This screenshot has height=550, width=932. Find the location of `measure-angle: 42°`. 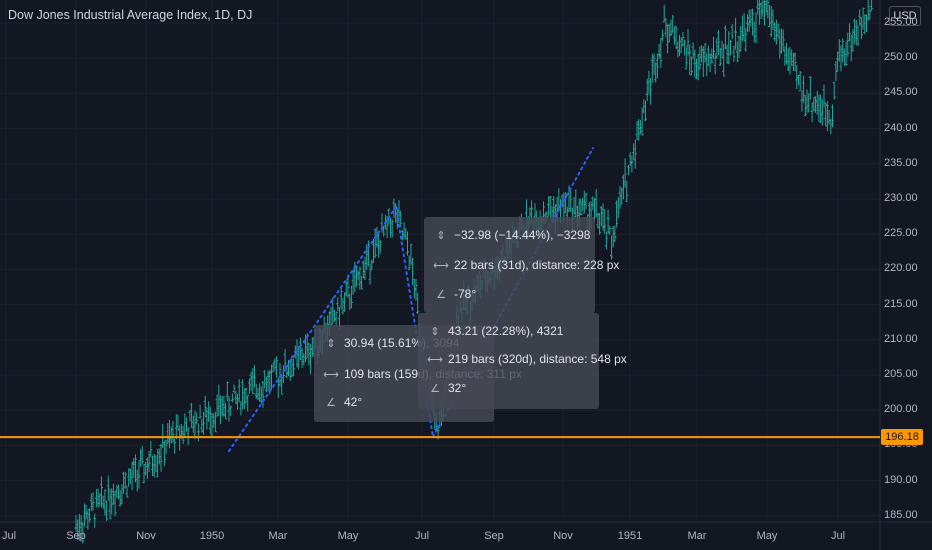

measure-angle: 42° is located at coordinates (353, 402).